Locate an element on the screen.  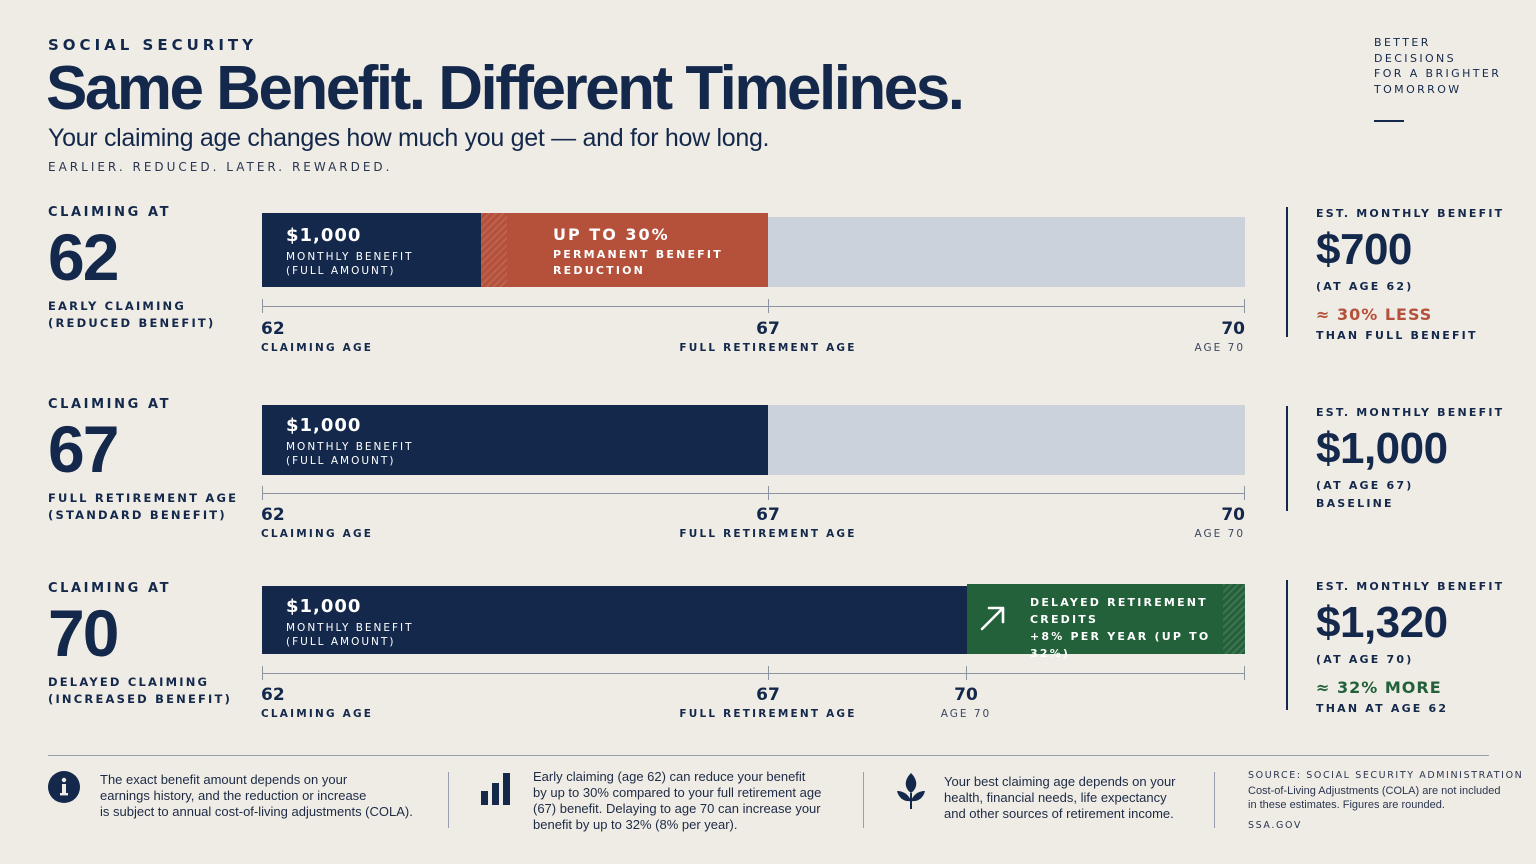
estimate-foot: THAN AT AGE 62 is located at coordinates (1382, 708).